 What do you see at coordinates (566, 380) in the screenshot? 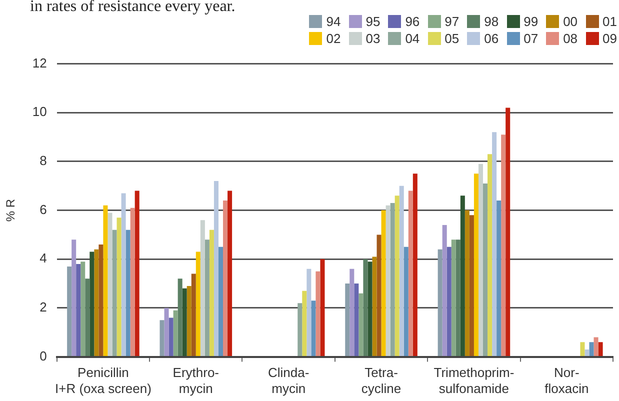
I see `x-tick-label: Nor- floxacin` at bounding box center [566, 380].